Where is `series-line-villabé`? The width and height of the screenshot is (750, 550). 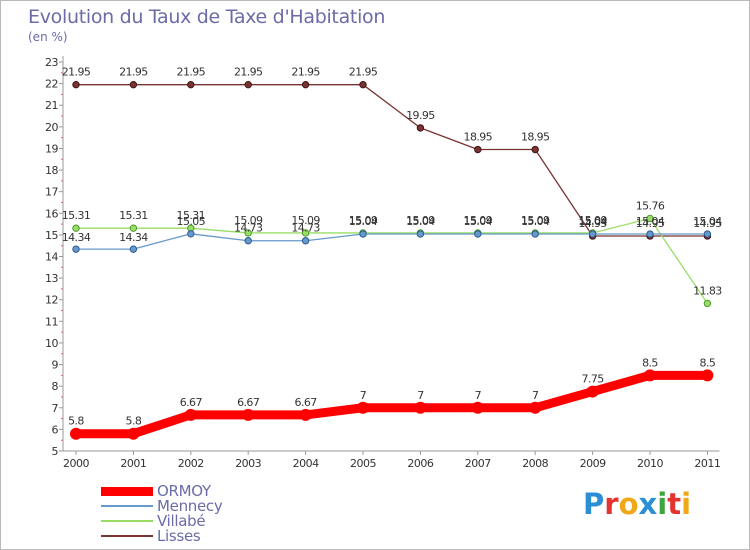 series-line-villabé is located at coordinates (392, 261).